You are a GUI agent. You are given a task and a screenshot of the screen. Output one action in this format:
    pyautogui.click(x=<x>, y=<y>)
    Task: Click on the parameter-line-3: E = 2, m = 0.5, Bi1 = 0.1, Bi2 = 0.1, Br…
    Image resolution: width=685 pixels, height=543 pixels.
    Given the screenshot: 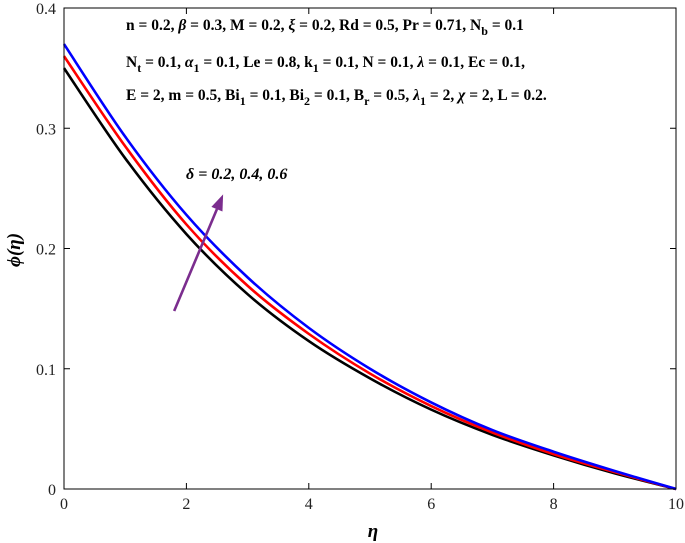 What is the action you would take?
    pyautogui.click(x=336, y=97)
    